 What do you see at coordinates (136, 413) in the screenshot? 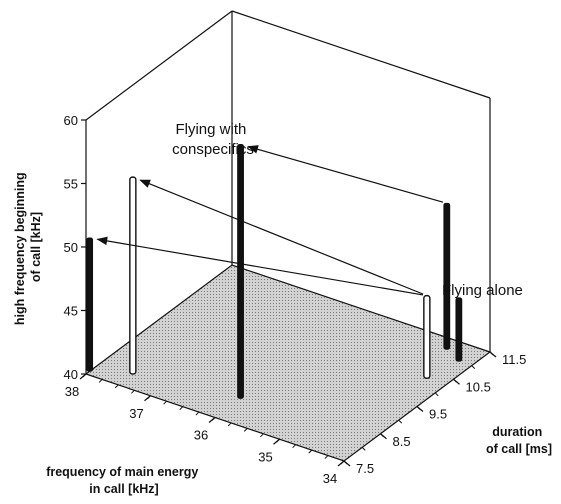
I see `x-tick-label: 37` at bounding box center [136, 413].